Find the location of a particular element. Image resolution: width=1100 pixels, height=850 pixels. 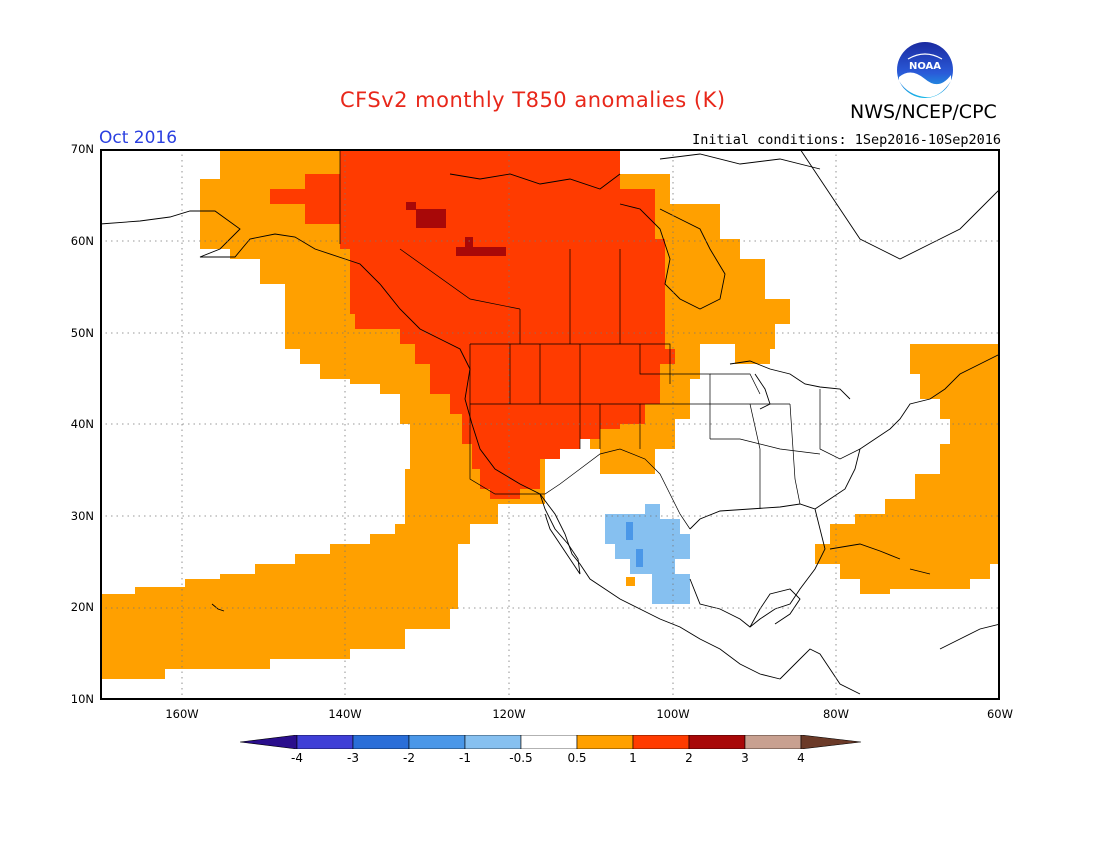

logo-text: NOAA is located at coordinates (925, 66).